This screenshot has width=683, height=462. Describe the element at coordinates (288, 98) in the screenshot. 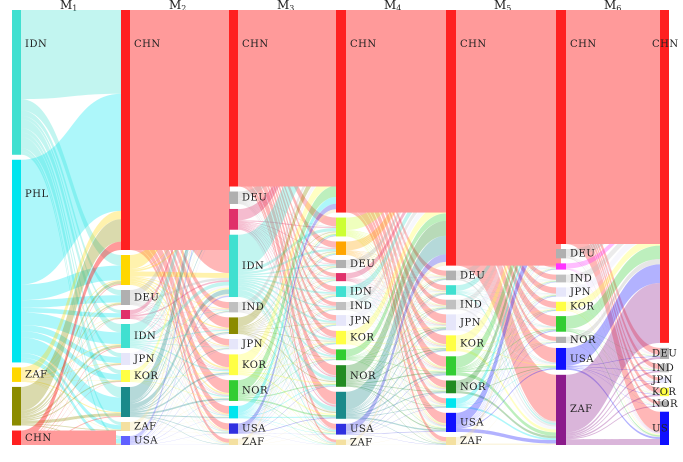

I see `chn-block` at that location.